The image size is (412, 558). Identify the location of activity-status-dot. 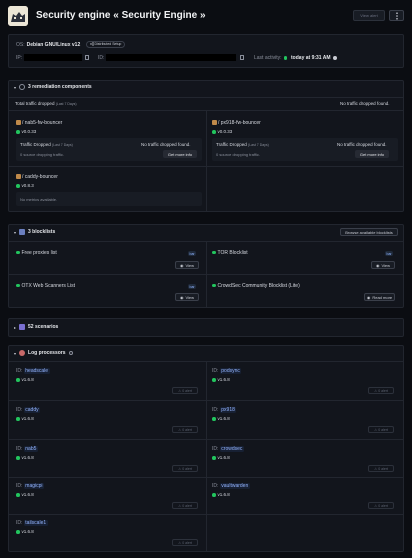
(285, 58).